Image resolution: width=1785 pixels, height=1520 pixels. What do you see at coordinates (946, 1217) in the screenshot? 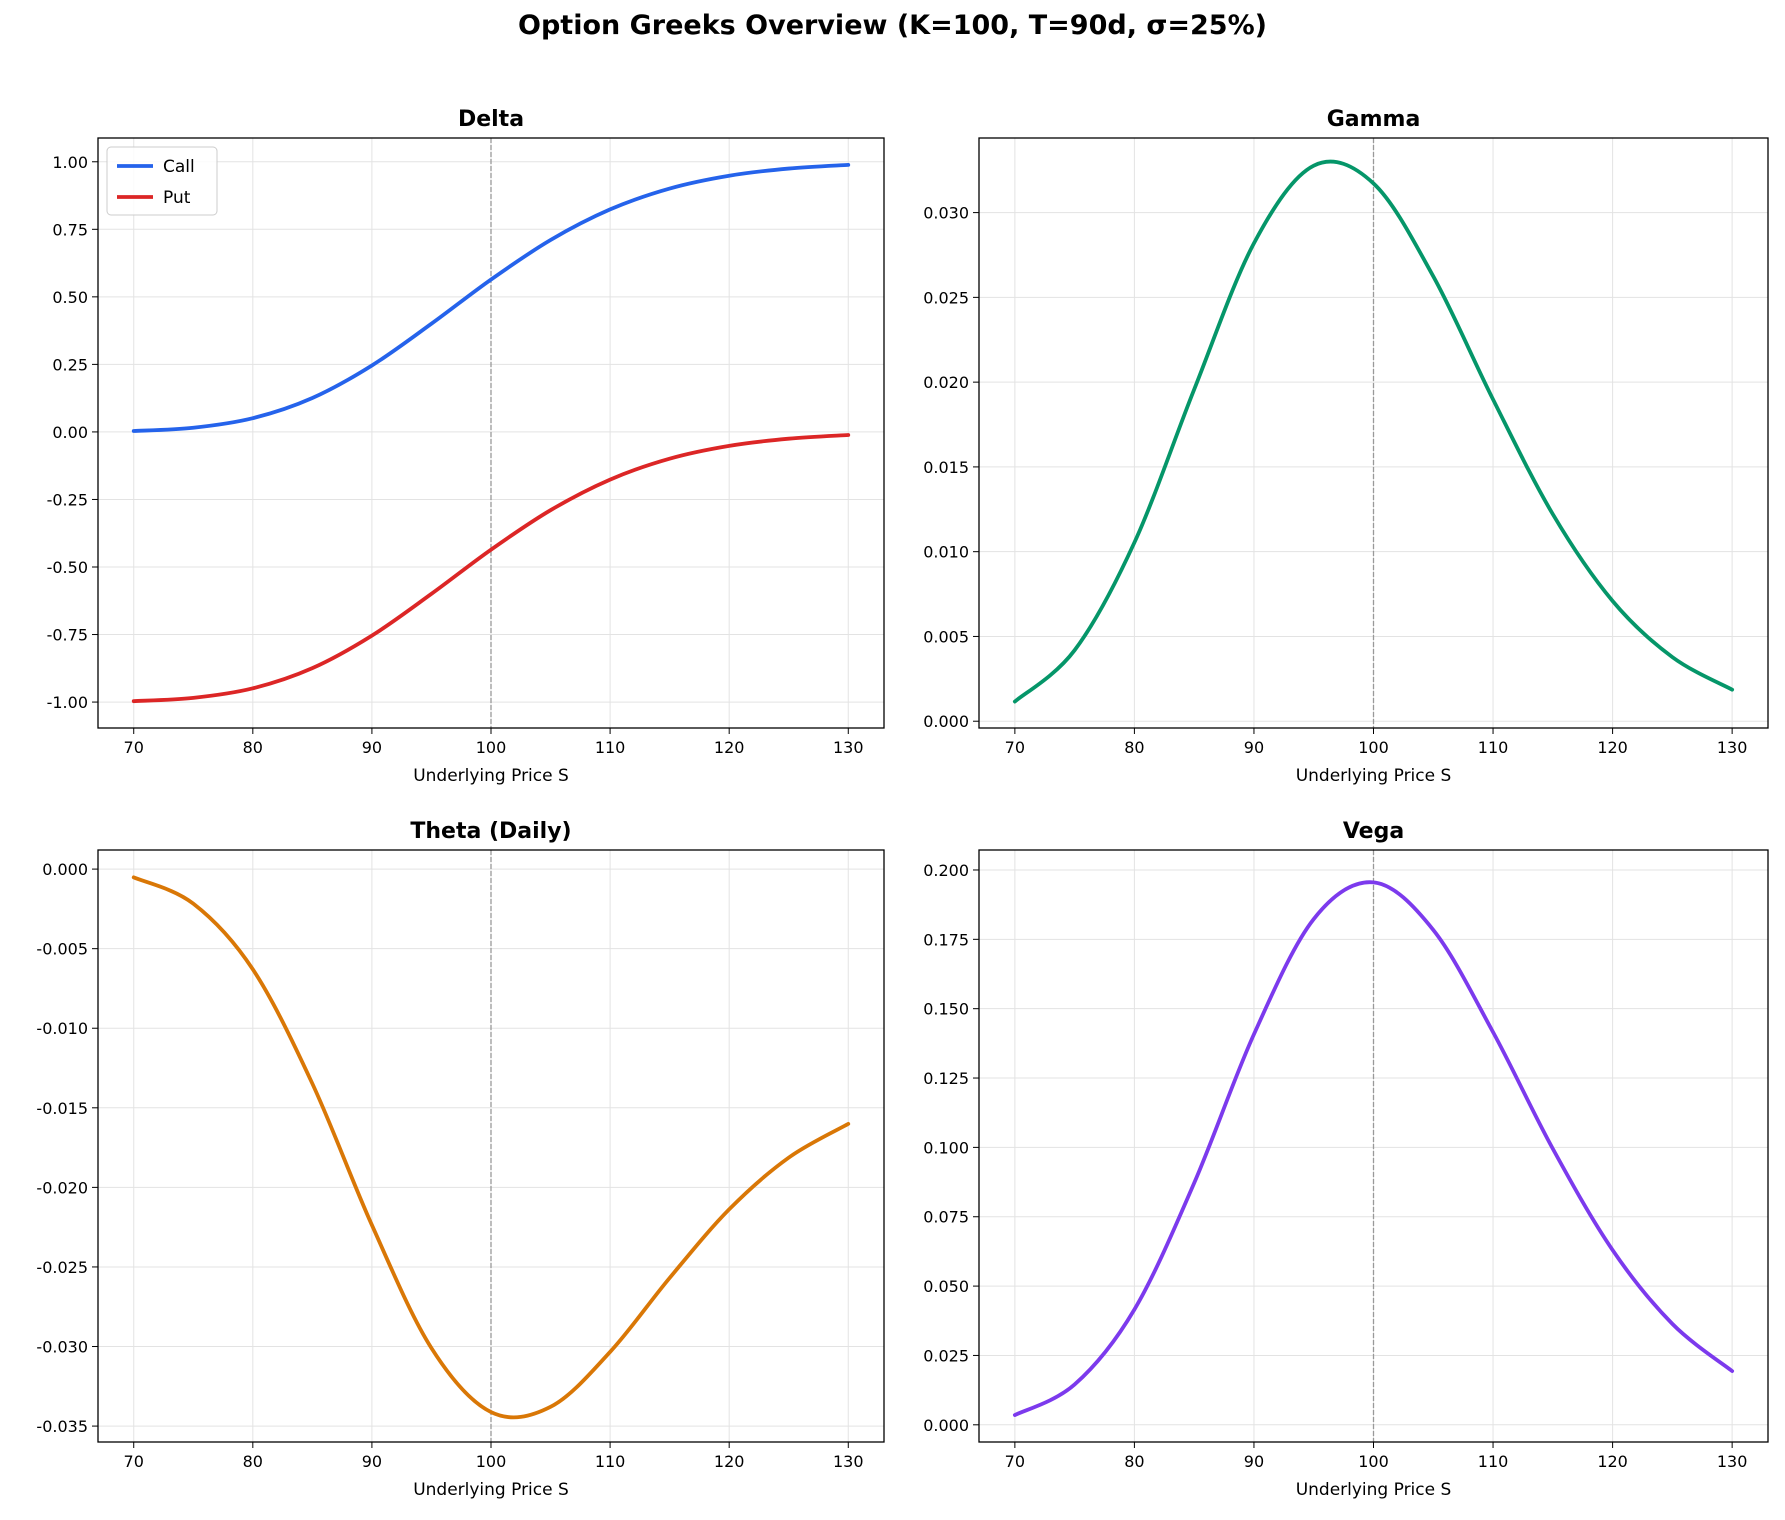
I see `y-tick-label: 0.075` at bounding box center [946, 1217].